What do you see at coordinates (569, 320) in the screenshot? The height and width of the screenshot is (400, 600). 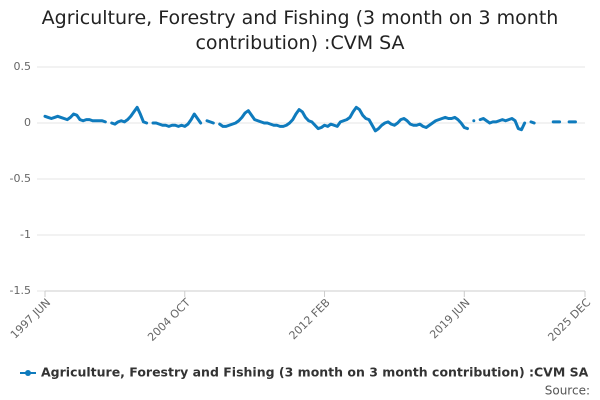 I see `x-tick-label: 2025 DEC` at bounding box center [569, 320].